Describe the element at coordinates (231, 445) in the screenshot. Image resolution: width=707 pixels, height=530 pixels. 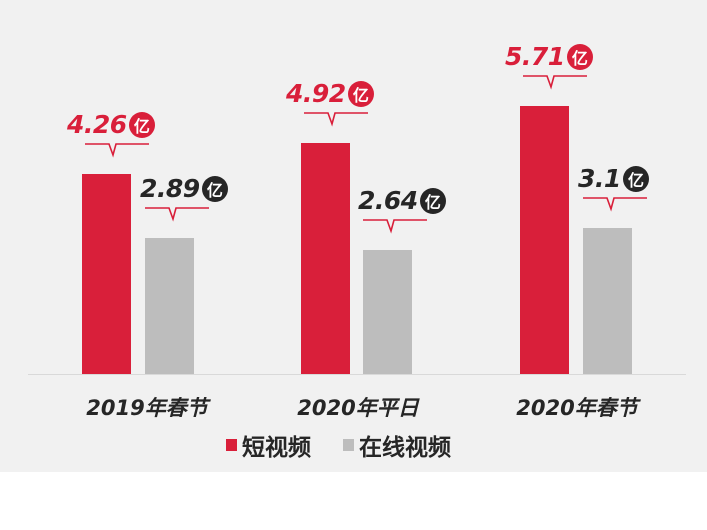
I see `legend-swatch-short-video` at that location.